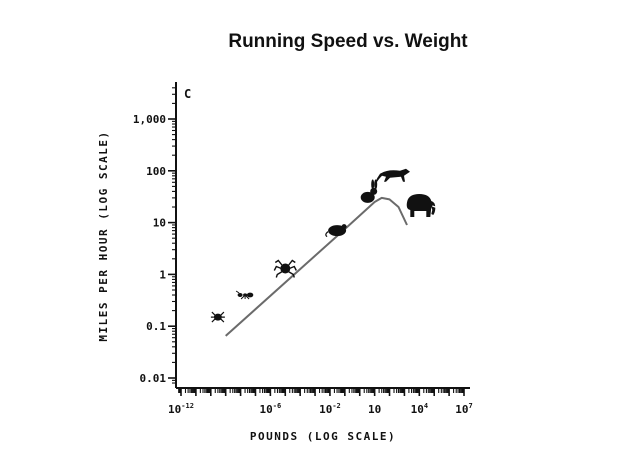 This screenshot has width=630, height=472. I want to click on y-tick-label: 0.01, so click(153, 378).